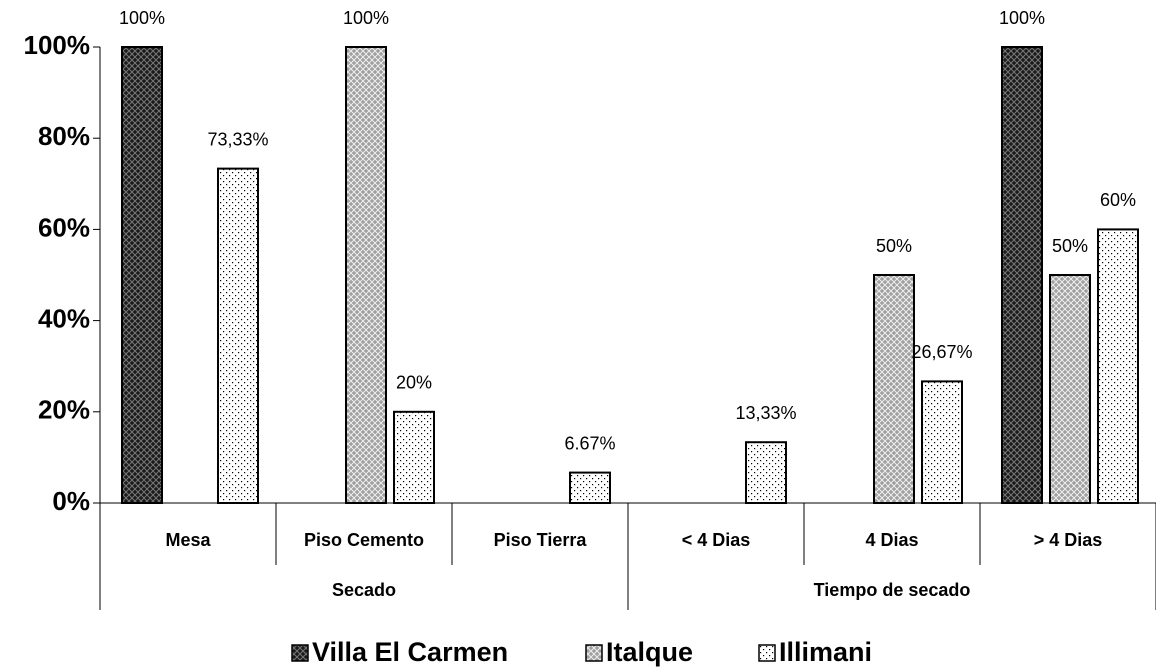  Describe the element at coordinates (64, 227) in the screenshot. I see `y-tick-label: 60%` at that location.